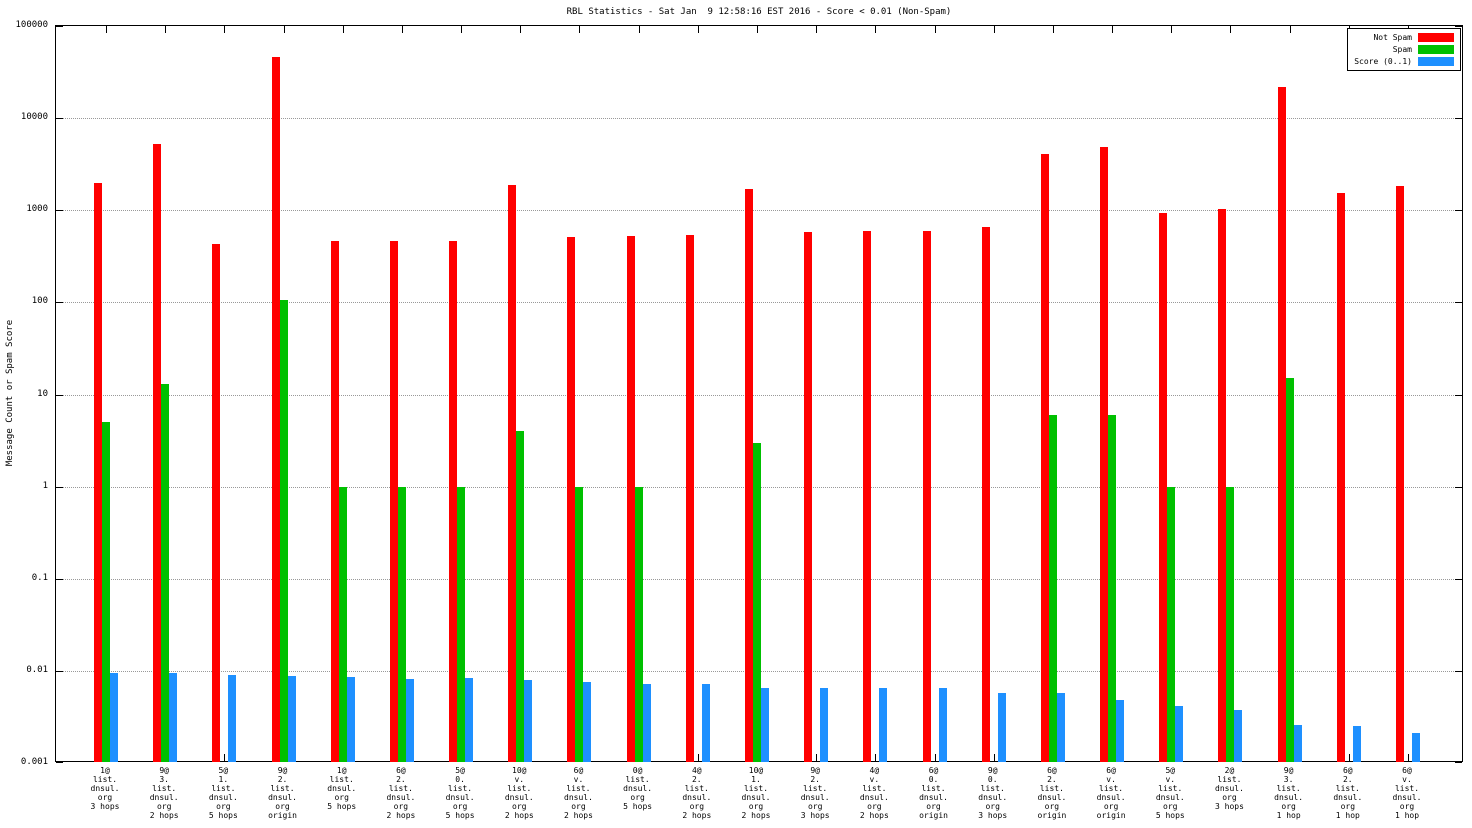  Describe the element at coordinates (1383, 61) in the screenshot. I see `legend-label: Score (0..1)` at that location.